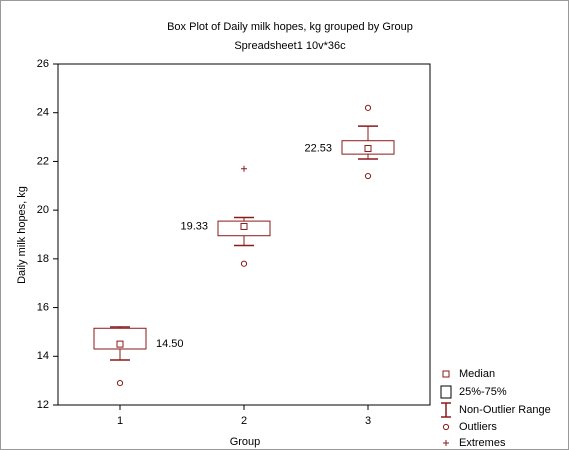  What do you see at coordinates (43, 161) in the screenshot?
I see `y-tick-label: 22` at bounding box center [43, 161].